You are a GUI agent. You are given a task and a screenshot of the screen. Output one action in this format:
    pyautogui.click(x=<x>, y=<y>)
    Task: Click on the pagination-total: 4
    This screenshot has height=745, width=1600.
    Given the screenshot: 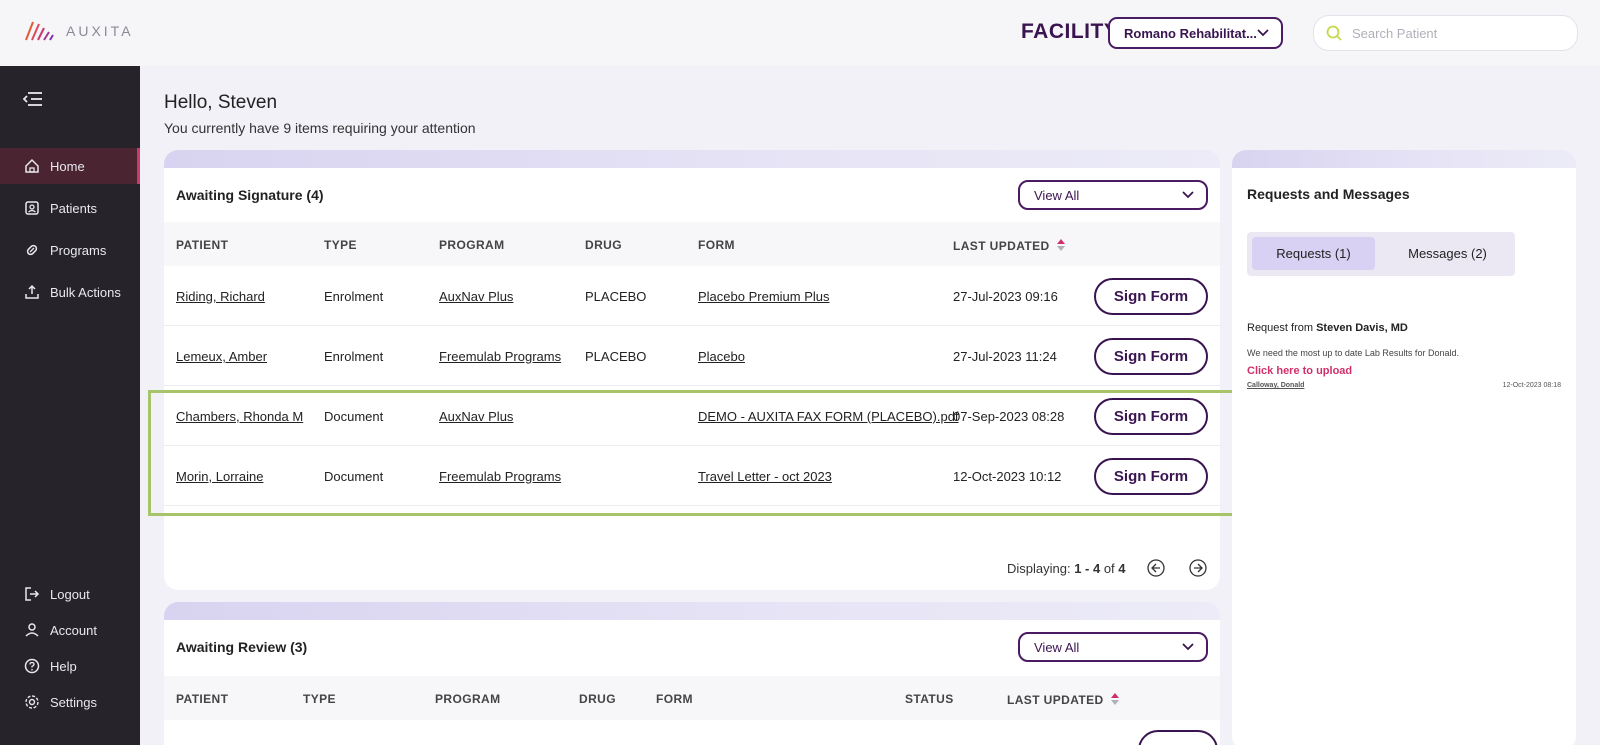 What is the action you would take?
    pyautogui.click(x=1122, y=568)
    